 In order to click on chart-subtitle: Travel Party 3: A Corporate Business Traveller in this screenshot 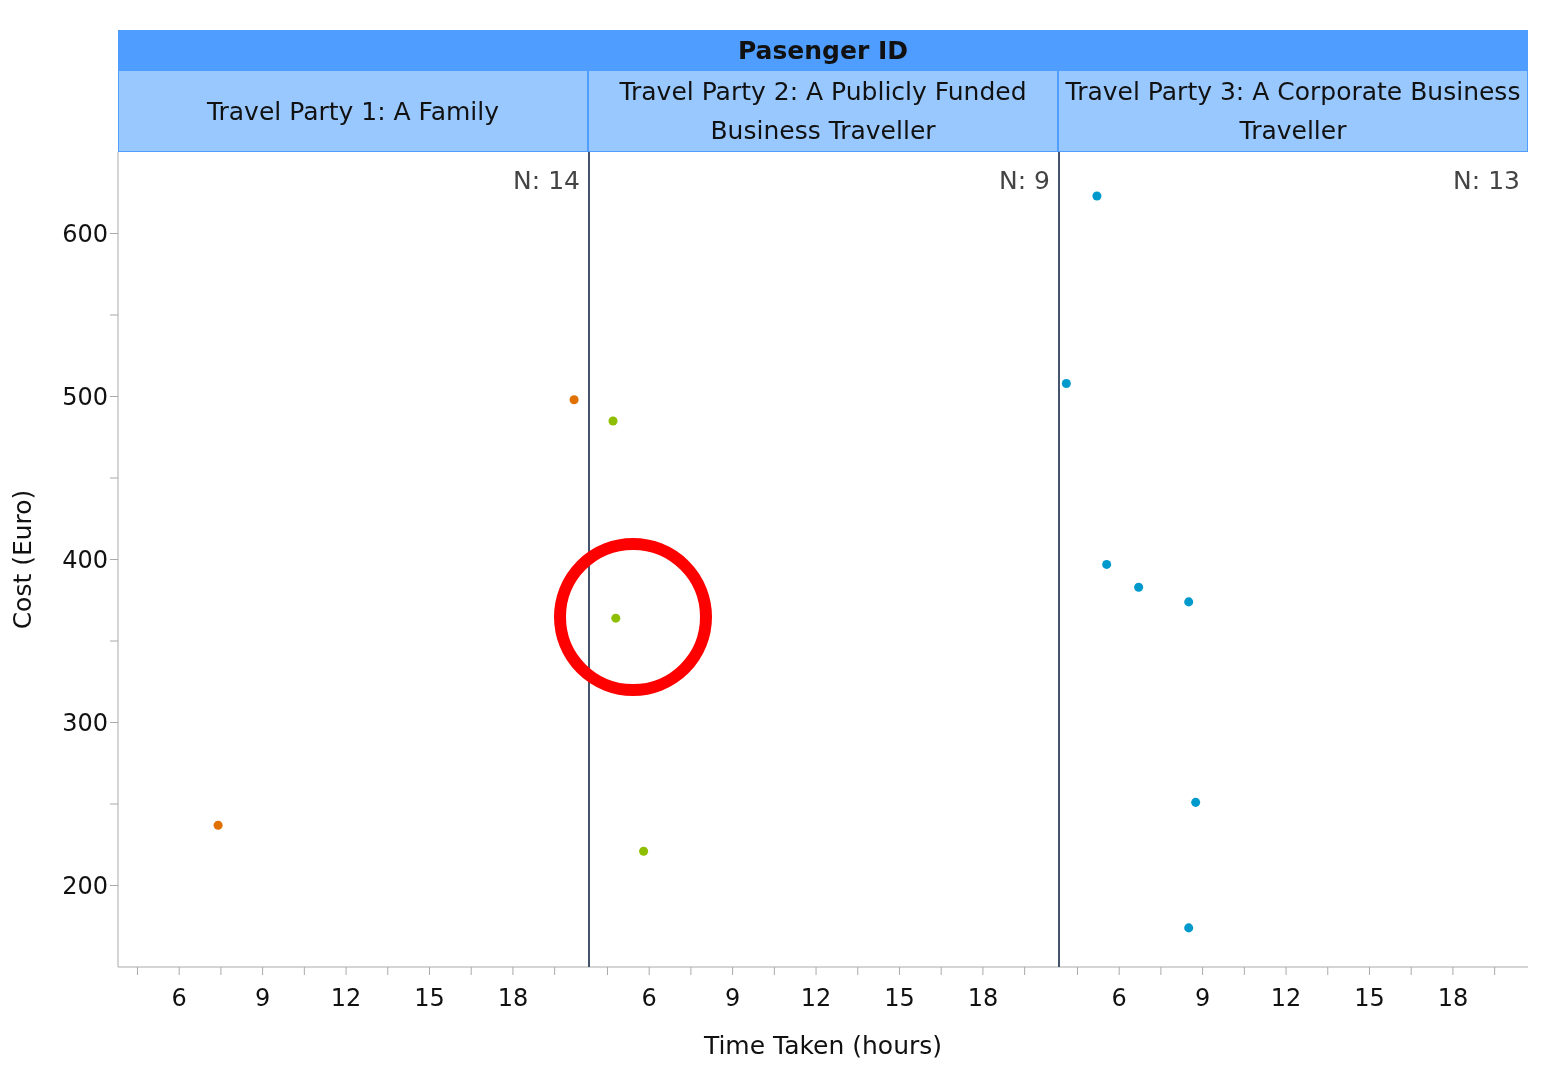, I will do `click(1293, 111)`.